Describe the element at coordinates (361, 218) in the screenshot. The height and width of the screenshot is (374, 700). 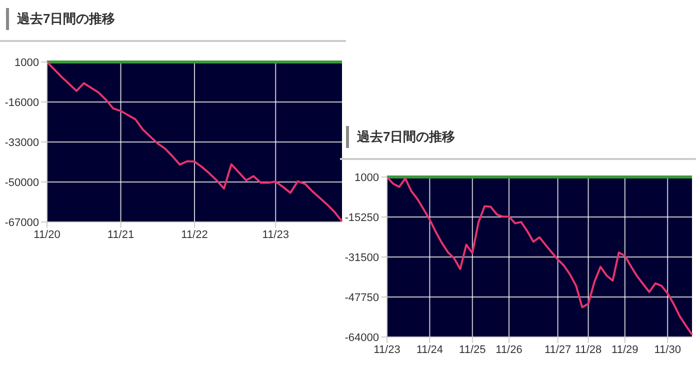
I see `y-tick-label: -15250` at that location.